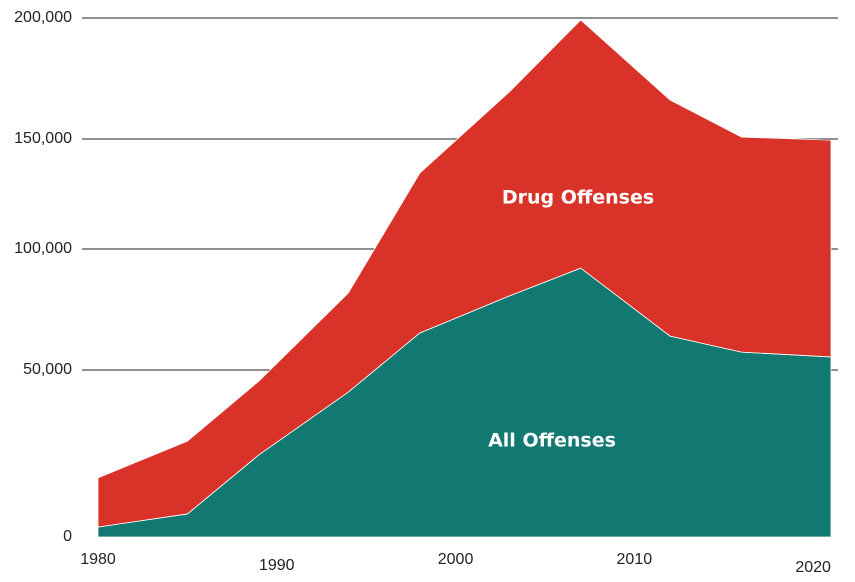  What do you see at coordinates (277, 565) in the screenshot?
I see `x-tick-label: 1990` at bounding box center [277, 565].